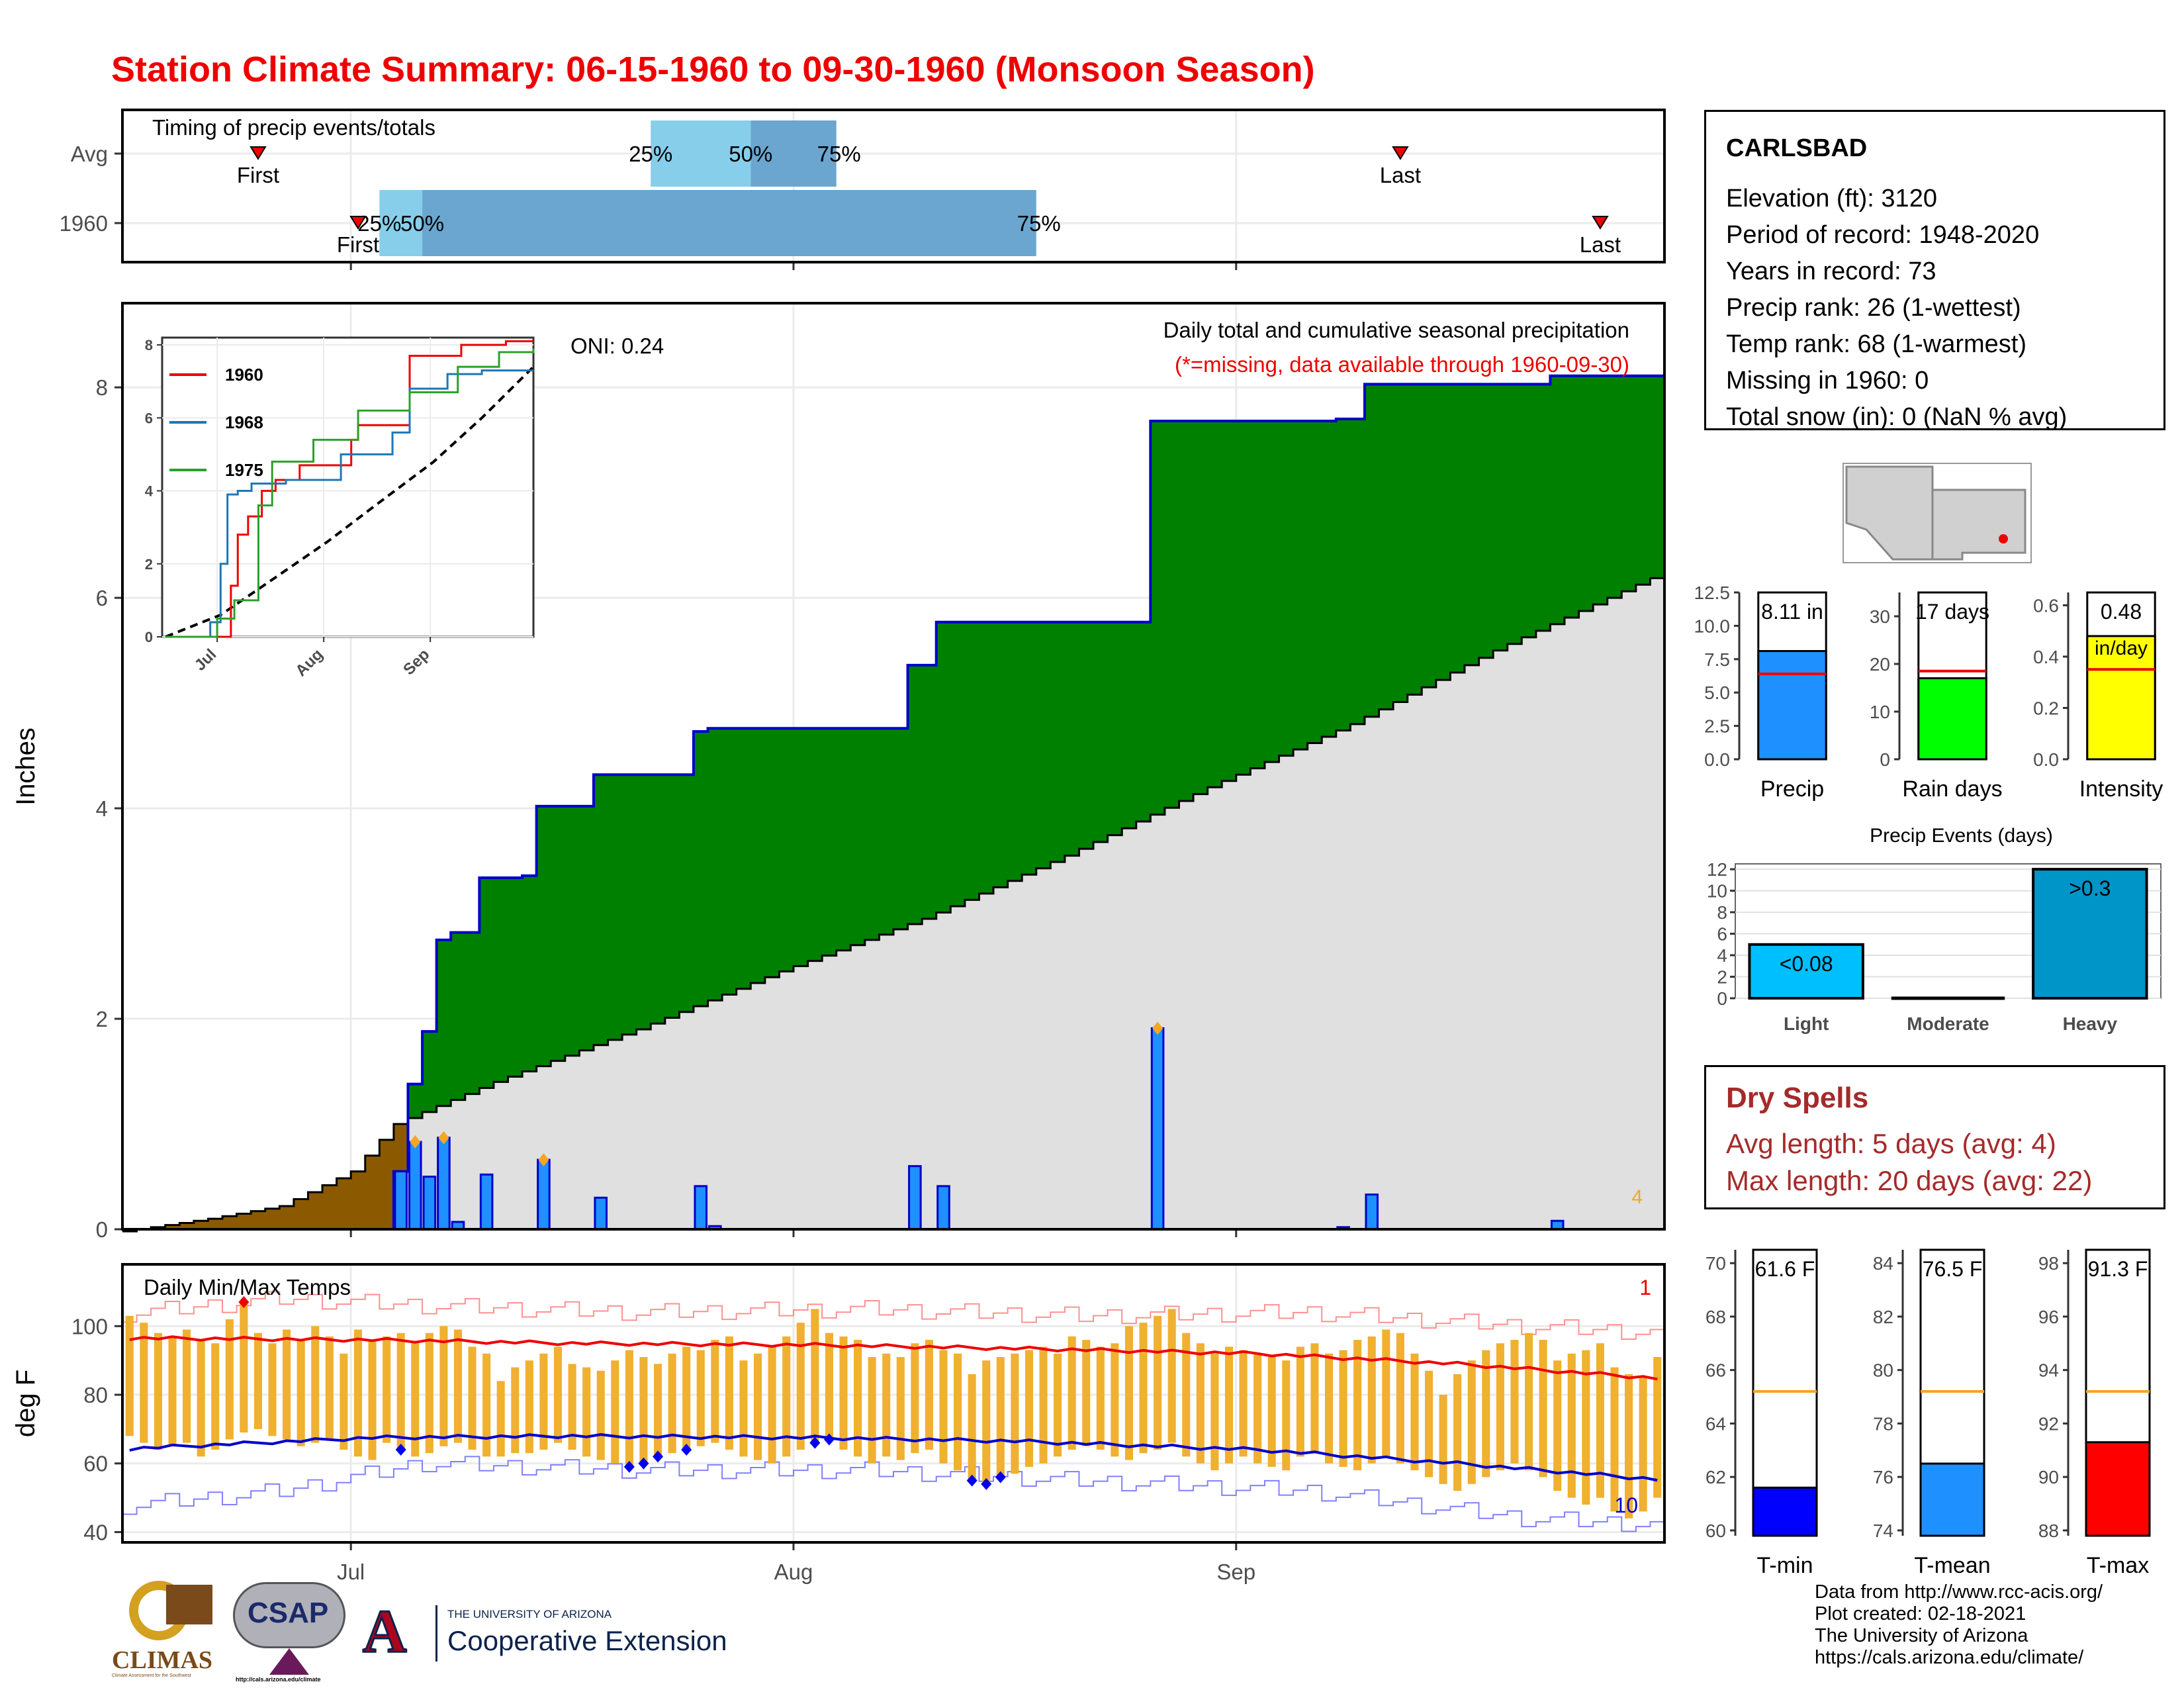 The width and height of the screenshot is (2184, 1688). What do you see at coordinates (102, 808) in the screenshot?
I see `precip-y-tick-label: 4` at bounding box center [102, 808].